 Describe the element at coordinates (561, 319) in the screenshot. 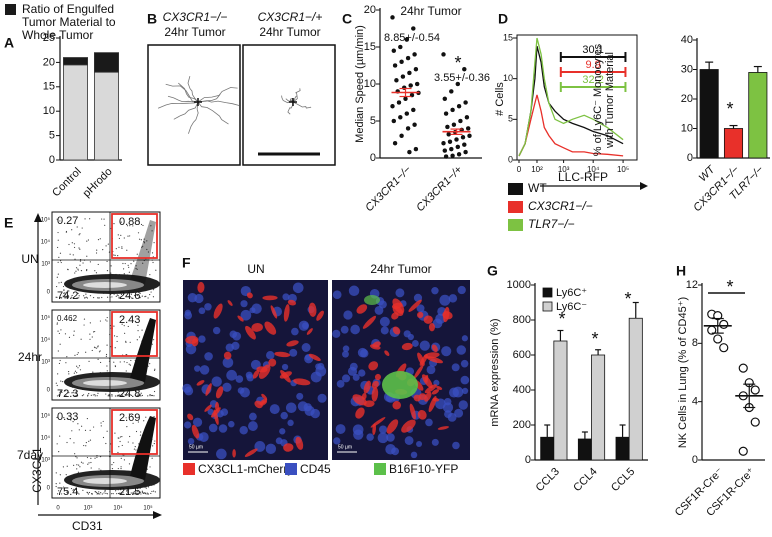

I see `annotation: *` at that location.